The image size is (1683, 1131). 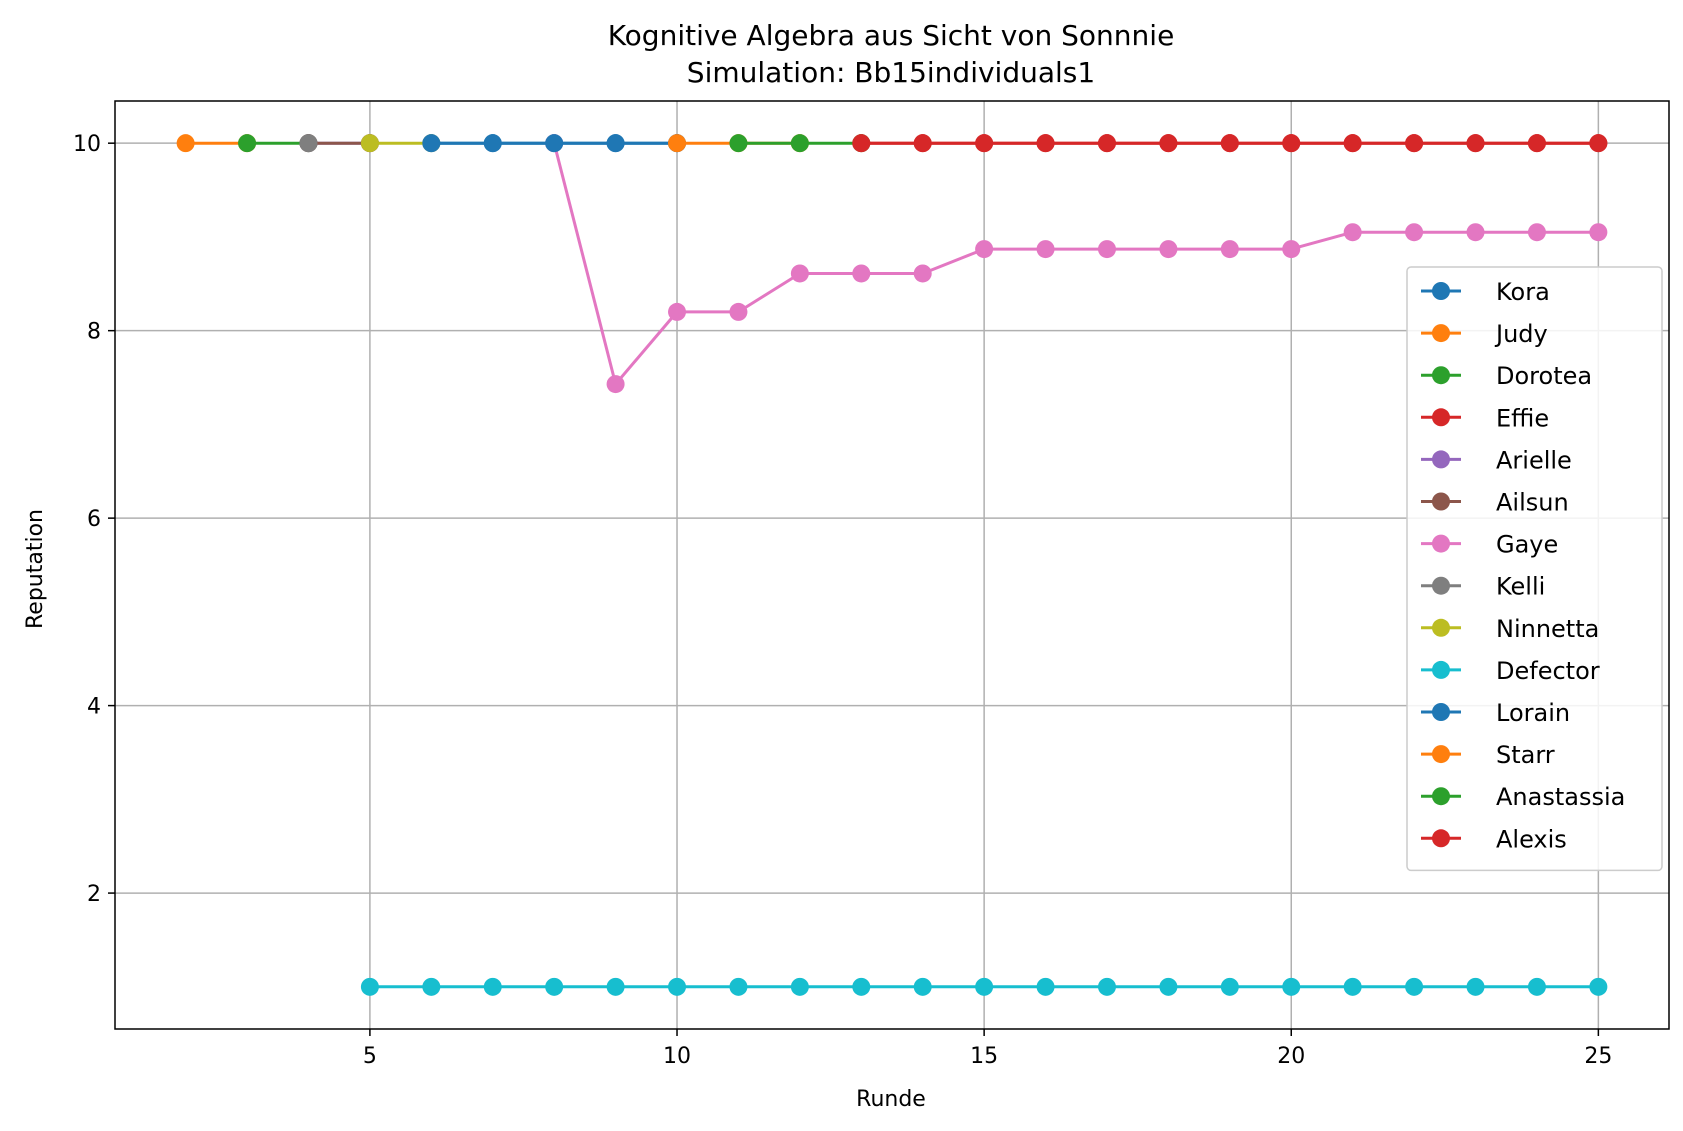 What do you see at coordinates (1560, 797) in the screenshot?
I see `legend-label: Anastassia` at bounding box center [1560, 797].